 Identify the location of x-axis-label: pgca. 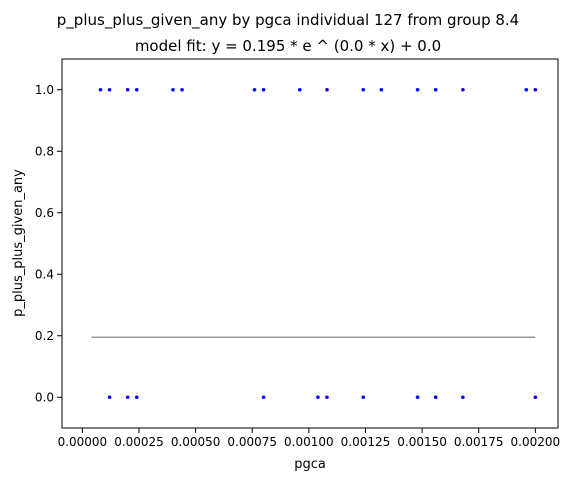
(310, 464).